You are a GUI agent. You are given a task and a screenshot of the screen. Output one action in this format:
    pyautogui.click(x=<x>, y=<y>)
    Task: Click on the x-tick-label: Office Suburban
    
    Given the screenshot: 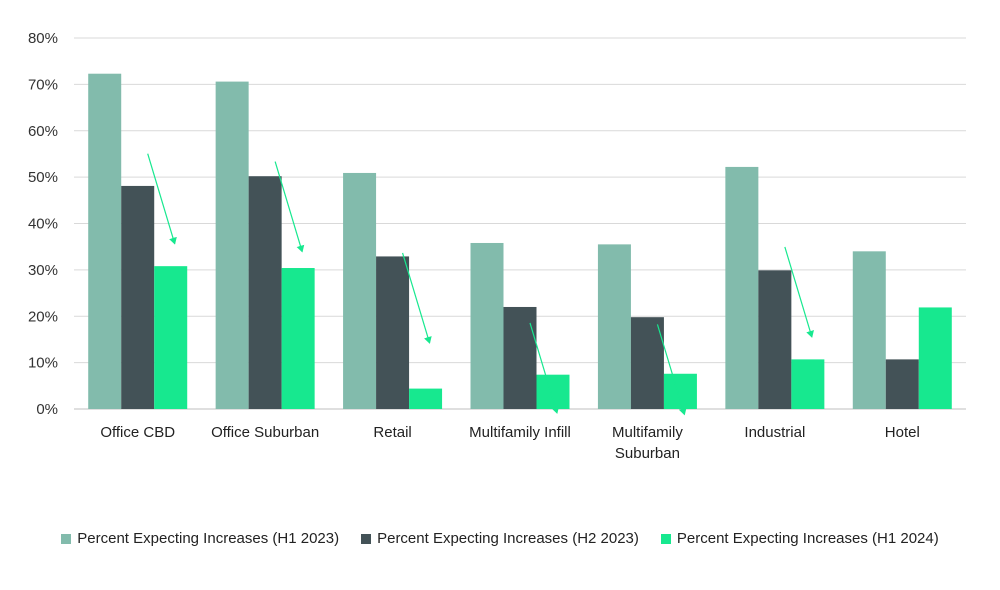 What is the action you would take?
    pyautogui.click(x=265, y=432)
    